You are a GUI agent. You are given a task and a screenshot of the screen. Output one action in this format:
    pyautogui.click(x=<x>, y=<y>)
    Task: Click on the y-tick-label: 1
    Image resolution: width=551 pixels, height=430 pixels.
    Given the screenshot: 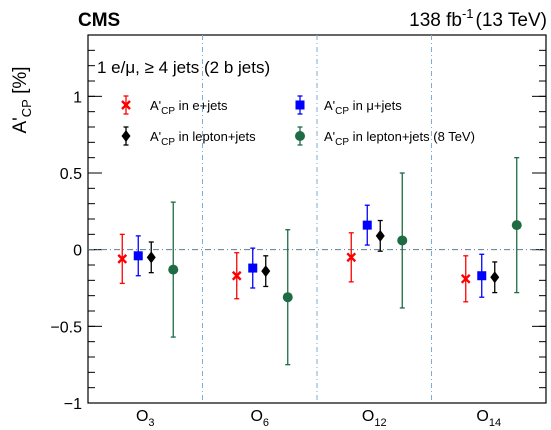 What is the action you would take?
    pyautogui.click(x=77, y=97)
    